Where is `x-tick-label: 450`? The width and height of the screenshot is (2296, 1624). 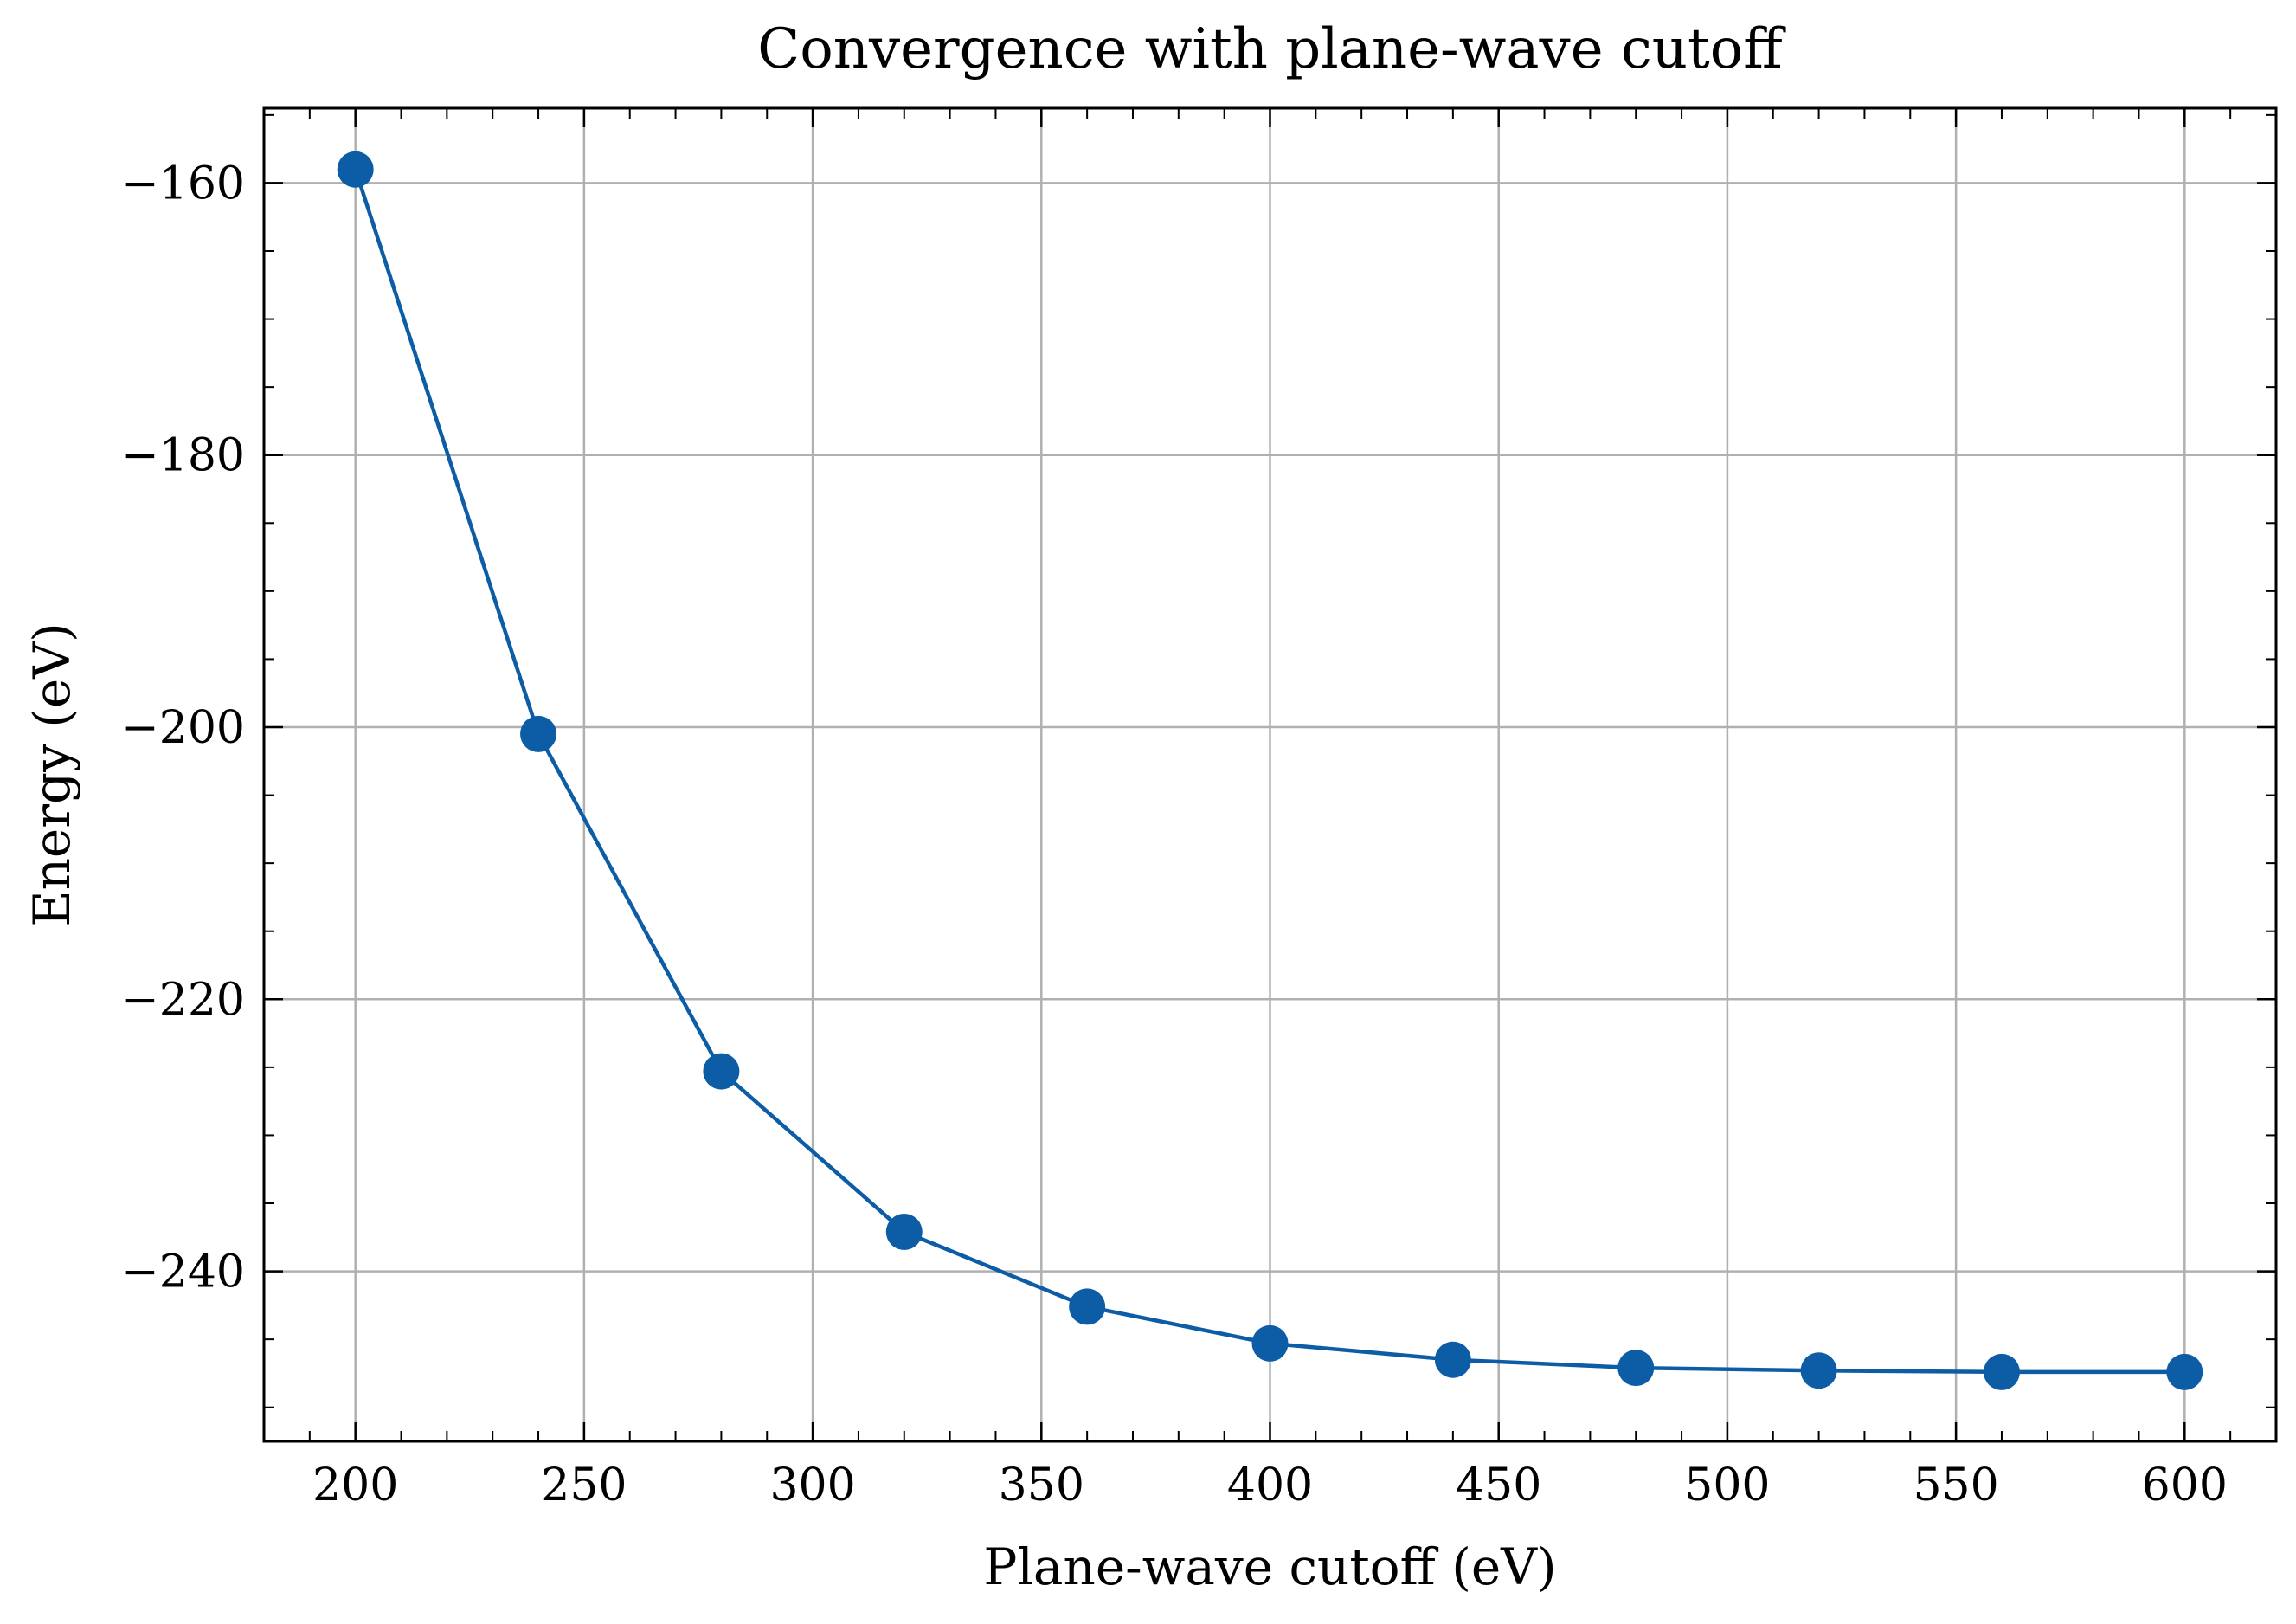
x-tick-label: 450 is located at coordinates (1498, 1485).